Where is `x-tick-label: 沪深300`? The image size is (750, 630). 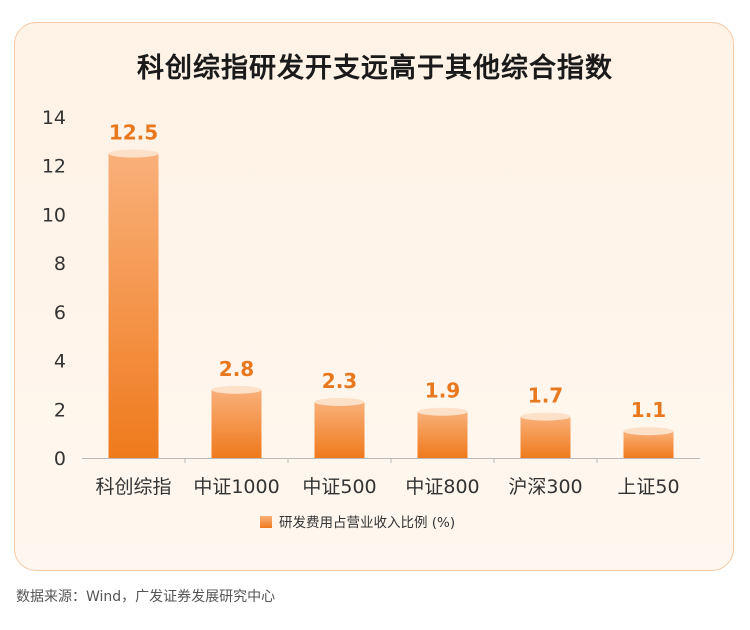
x-tick-label: 沪深300 is located at coordinates (545, 487).